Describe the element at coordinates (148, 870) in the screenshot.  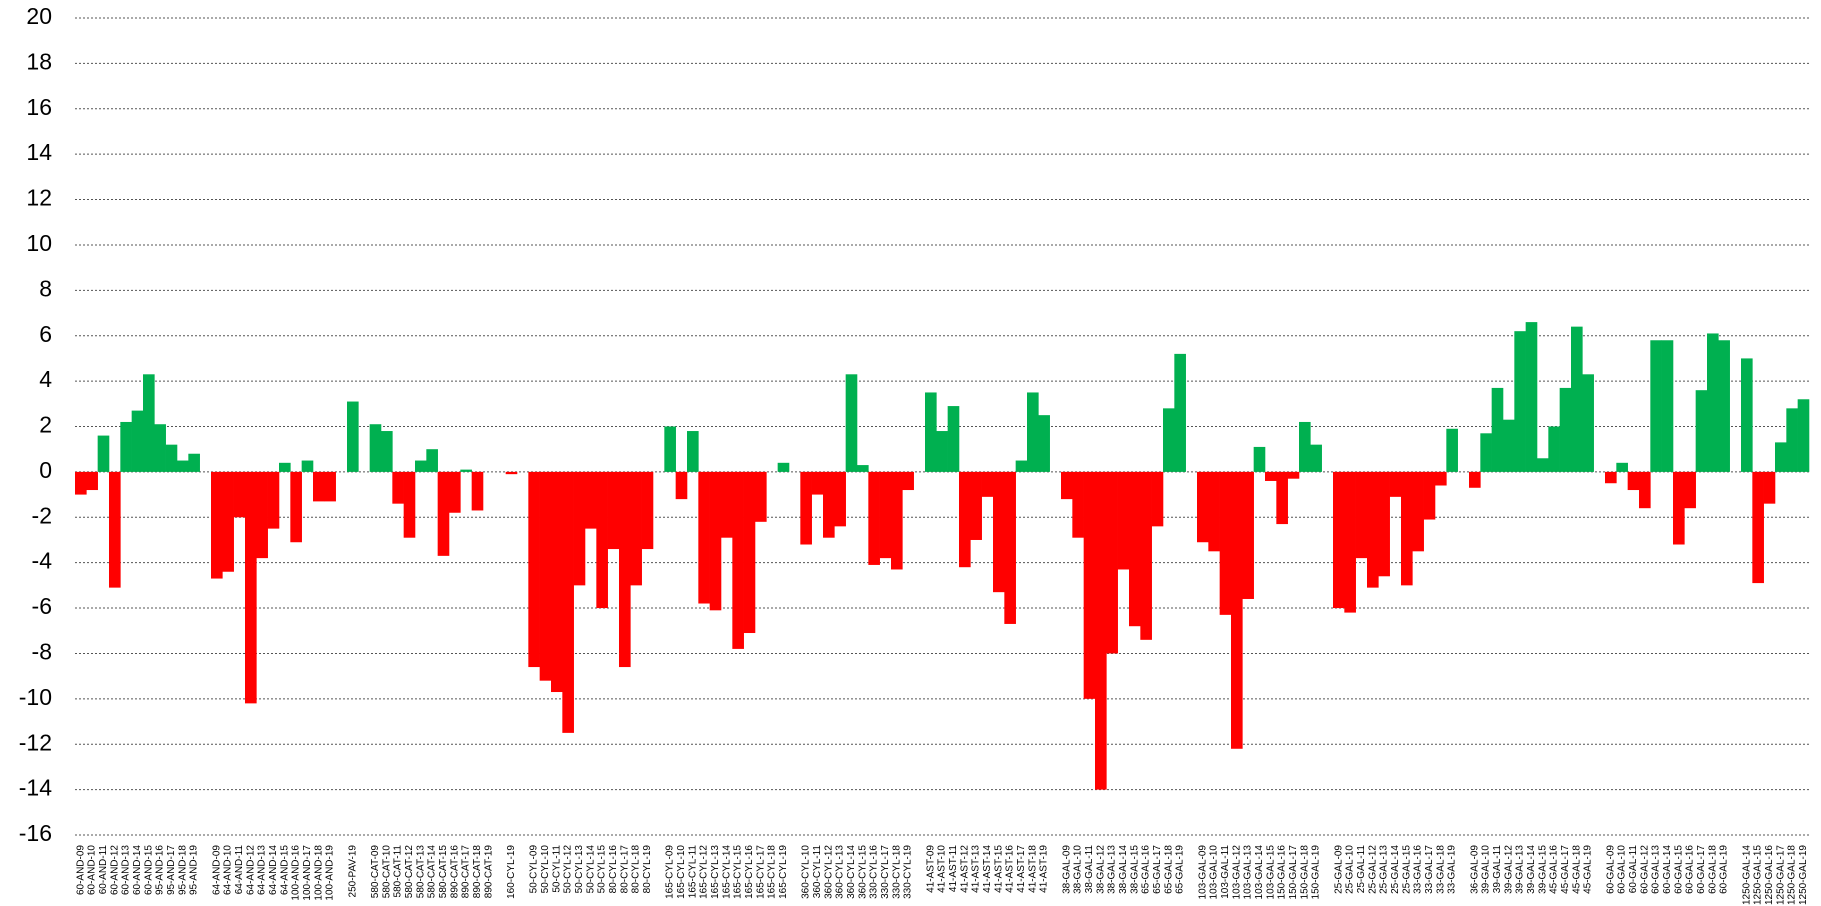
I see `x-tick-label: 60-AND-15` at that location.